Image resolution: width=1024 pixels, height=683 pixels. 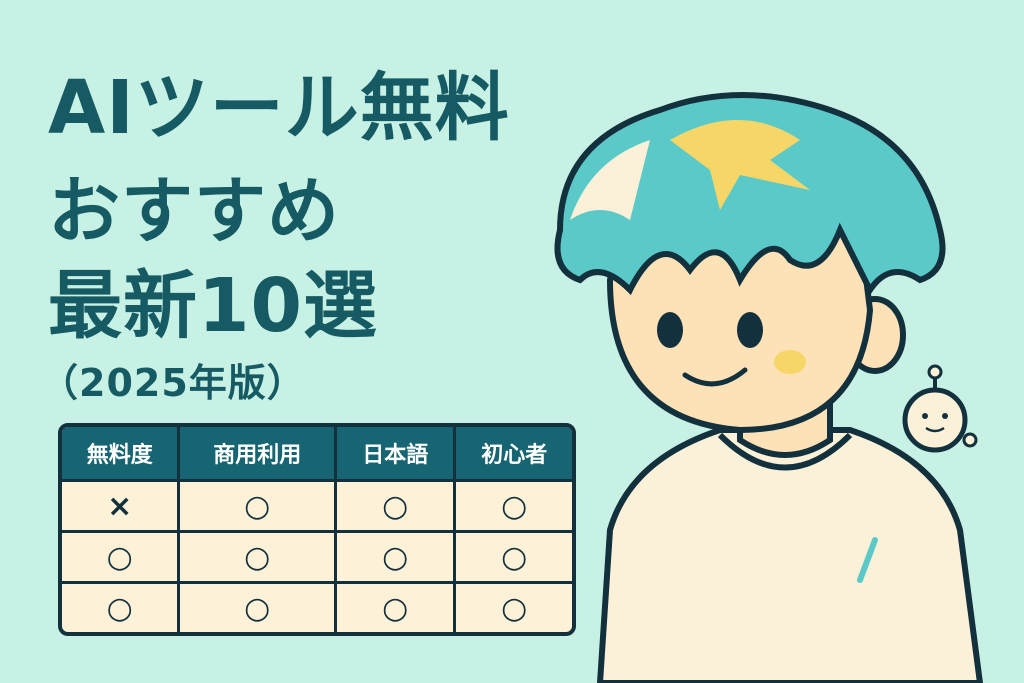 I want to click on shirt, so click(x=790, y=555).